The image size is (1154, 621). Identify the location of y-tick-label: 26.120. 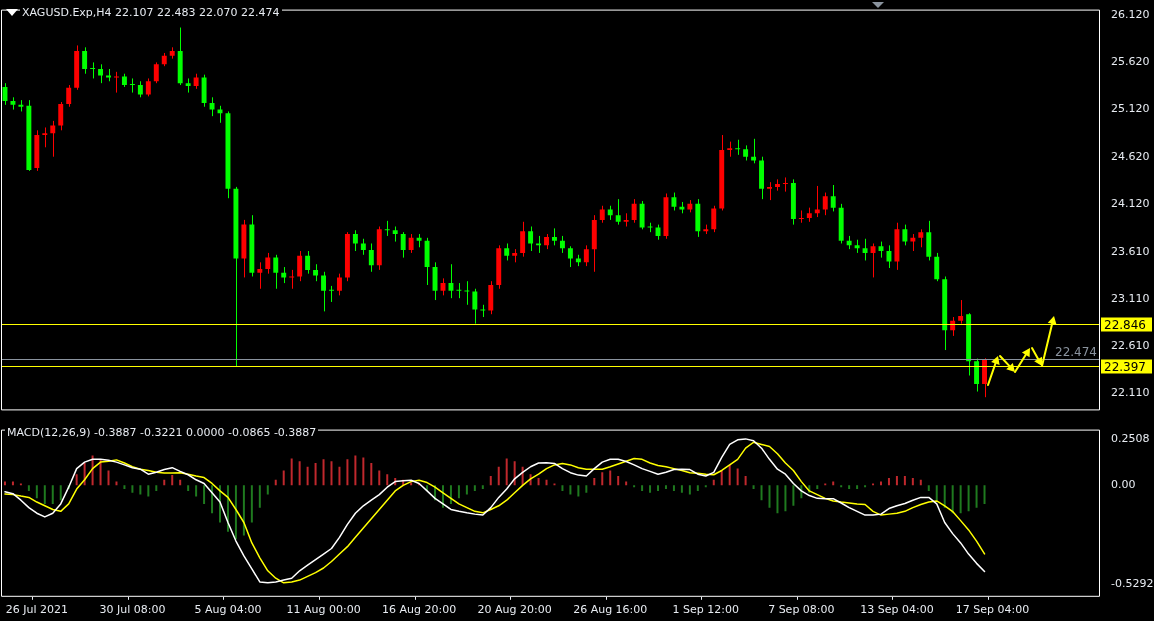
(1130, 15).